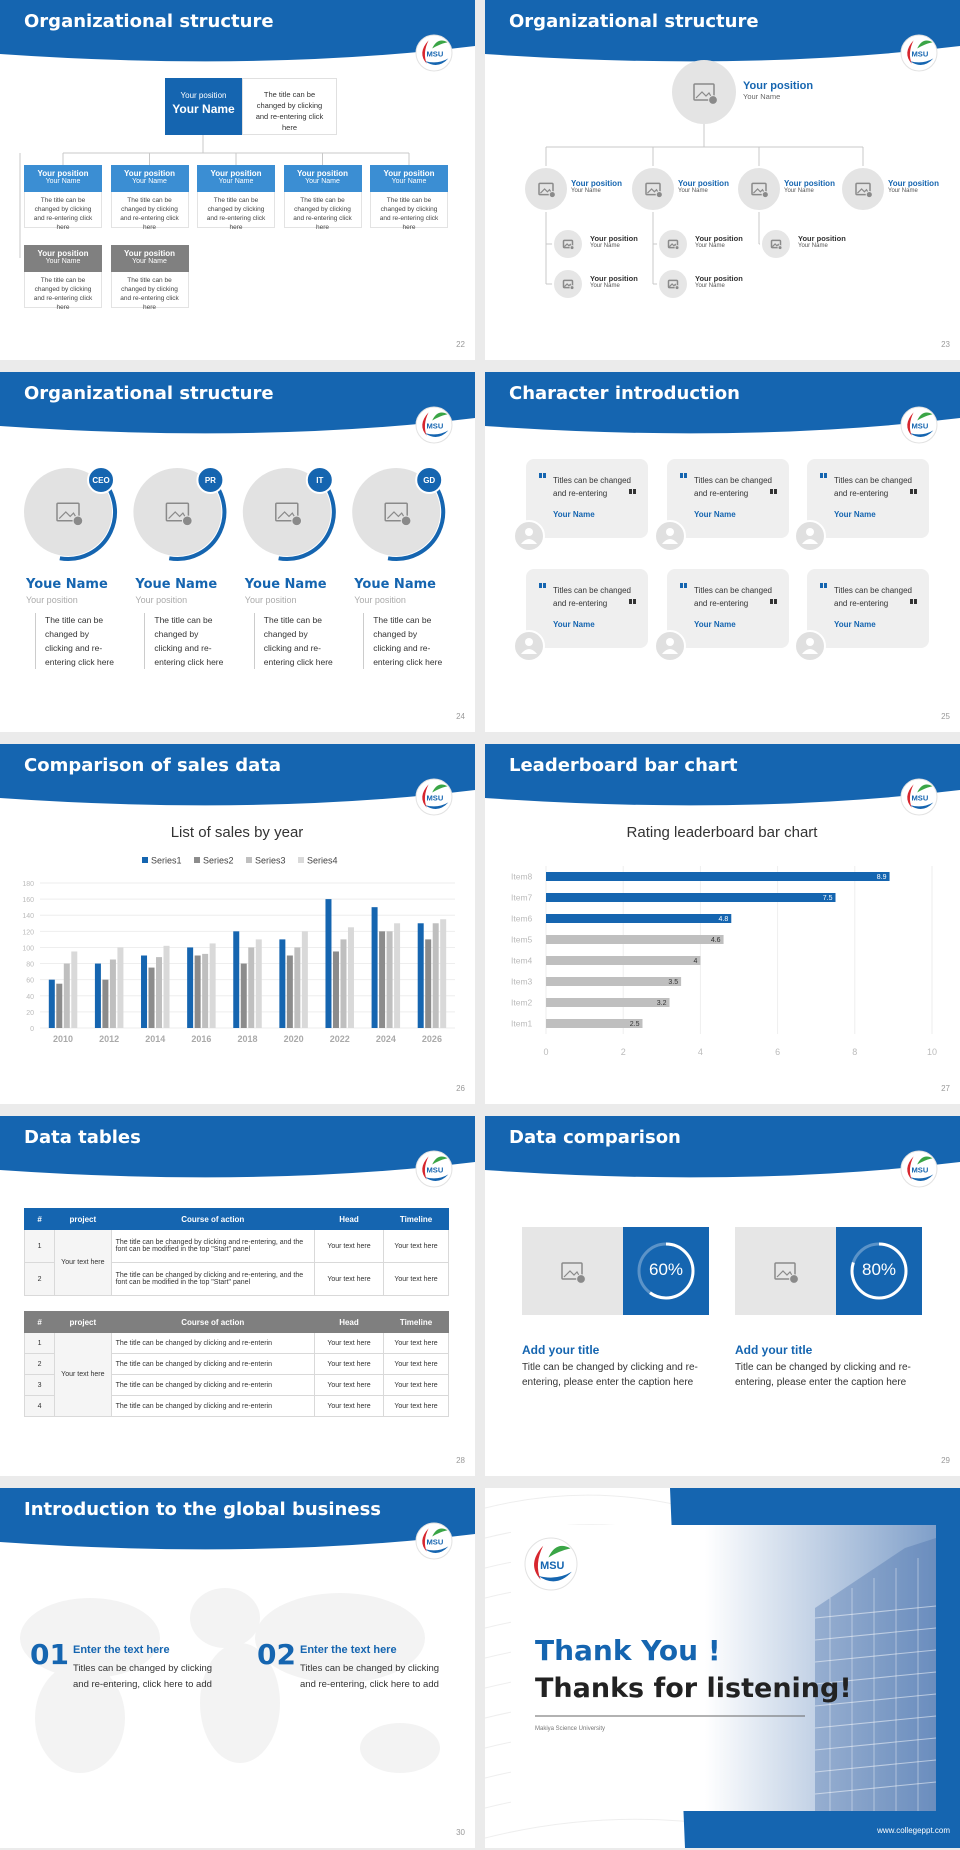  Describe the element at coordinates (270, 861) in the screenshot. I see `legend-label: Series3` at that location.